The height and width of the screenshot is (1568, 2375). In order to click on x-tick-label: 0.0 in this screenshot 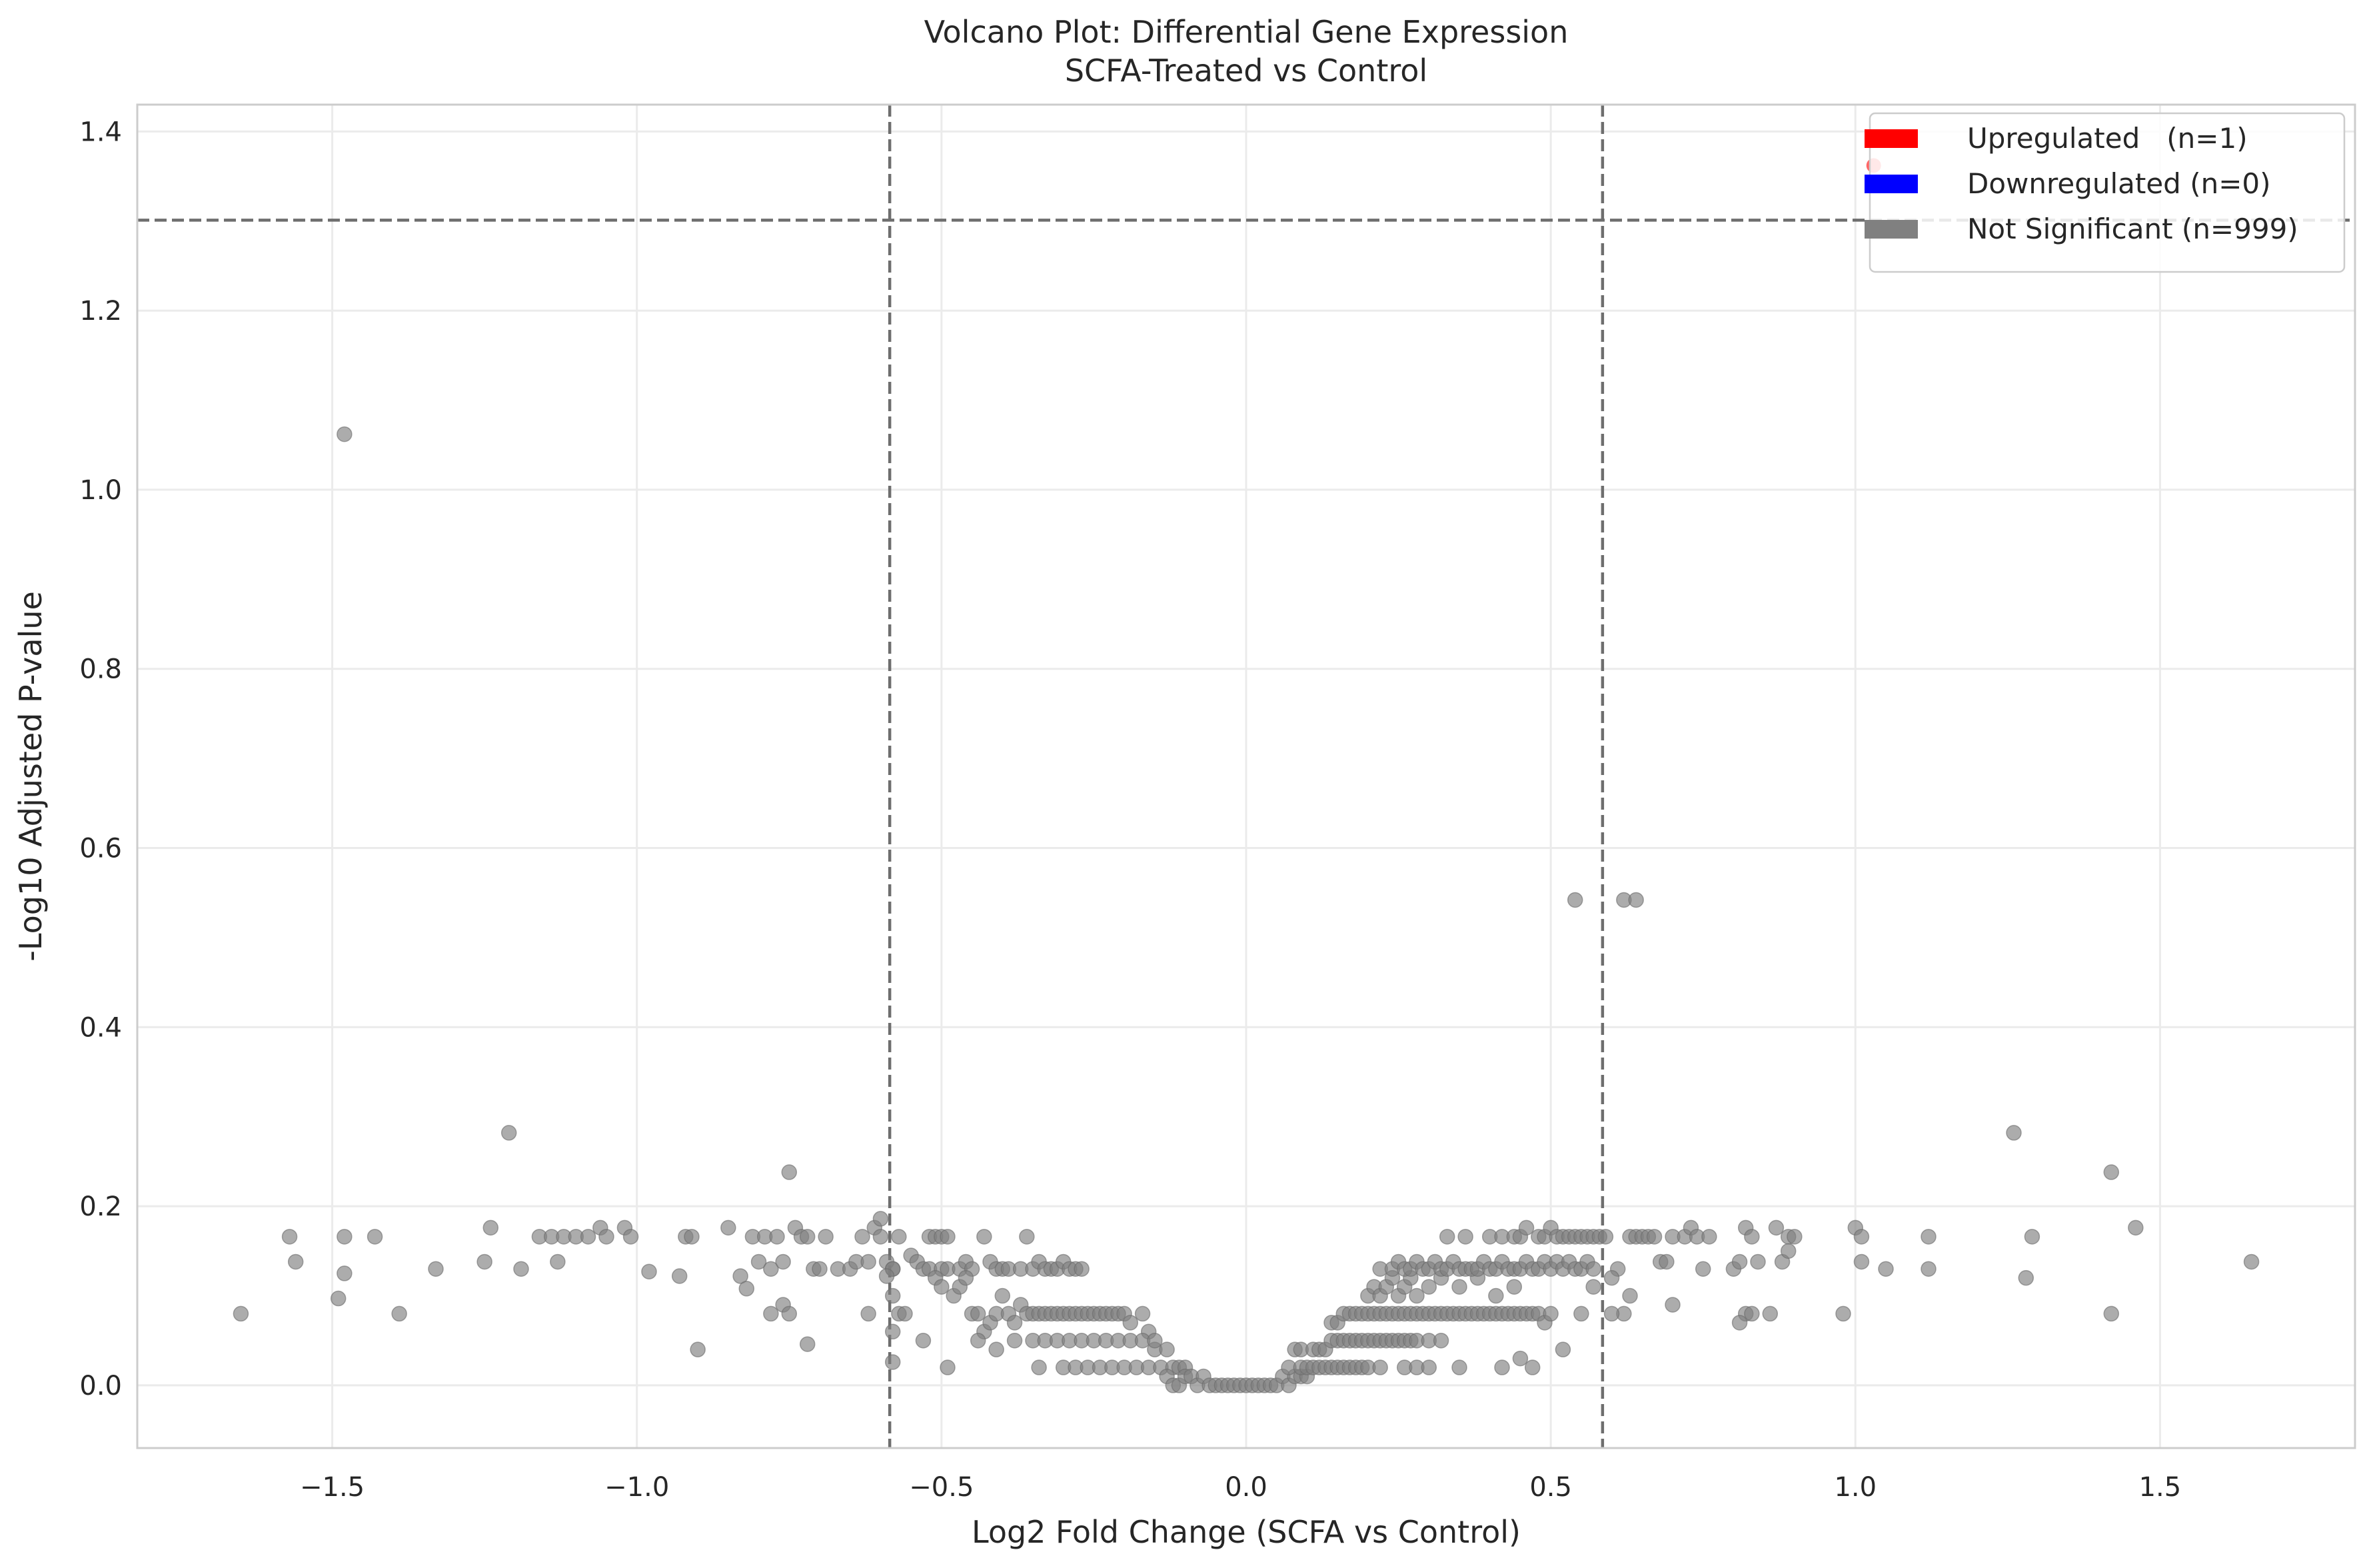, I will do `click(1246, 1487)`.